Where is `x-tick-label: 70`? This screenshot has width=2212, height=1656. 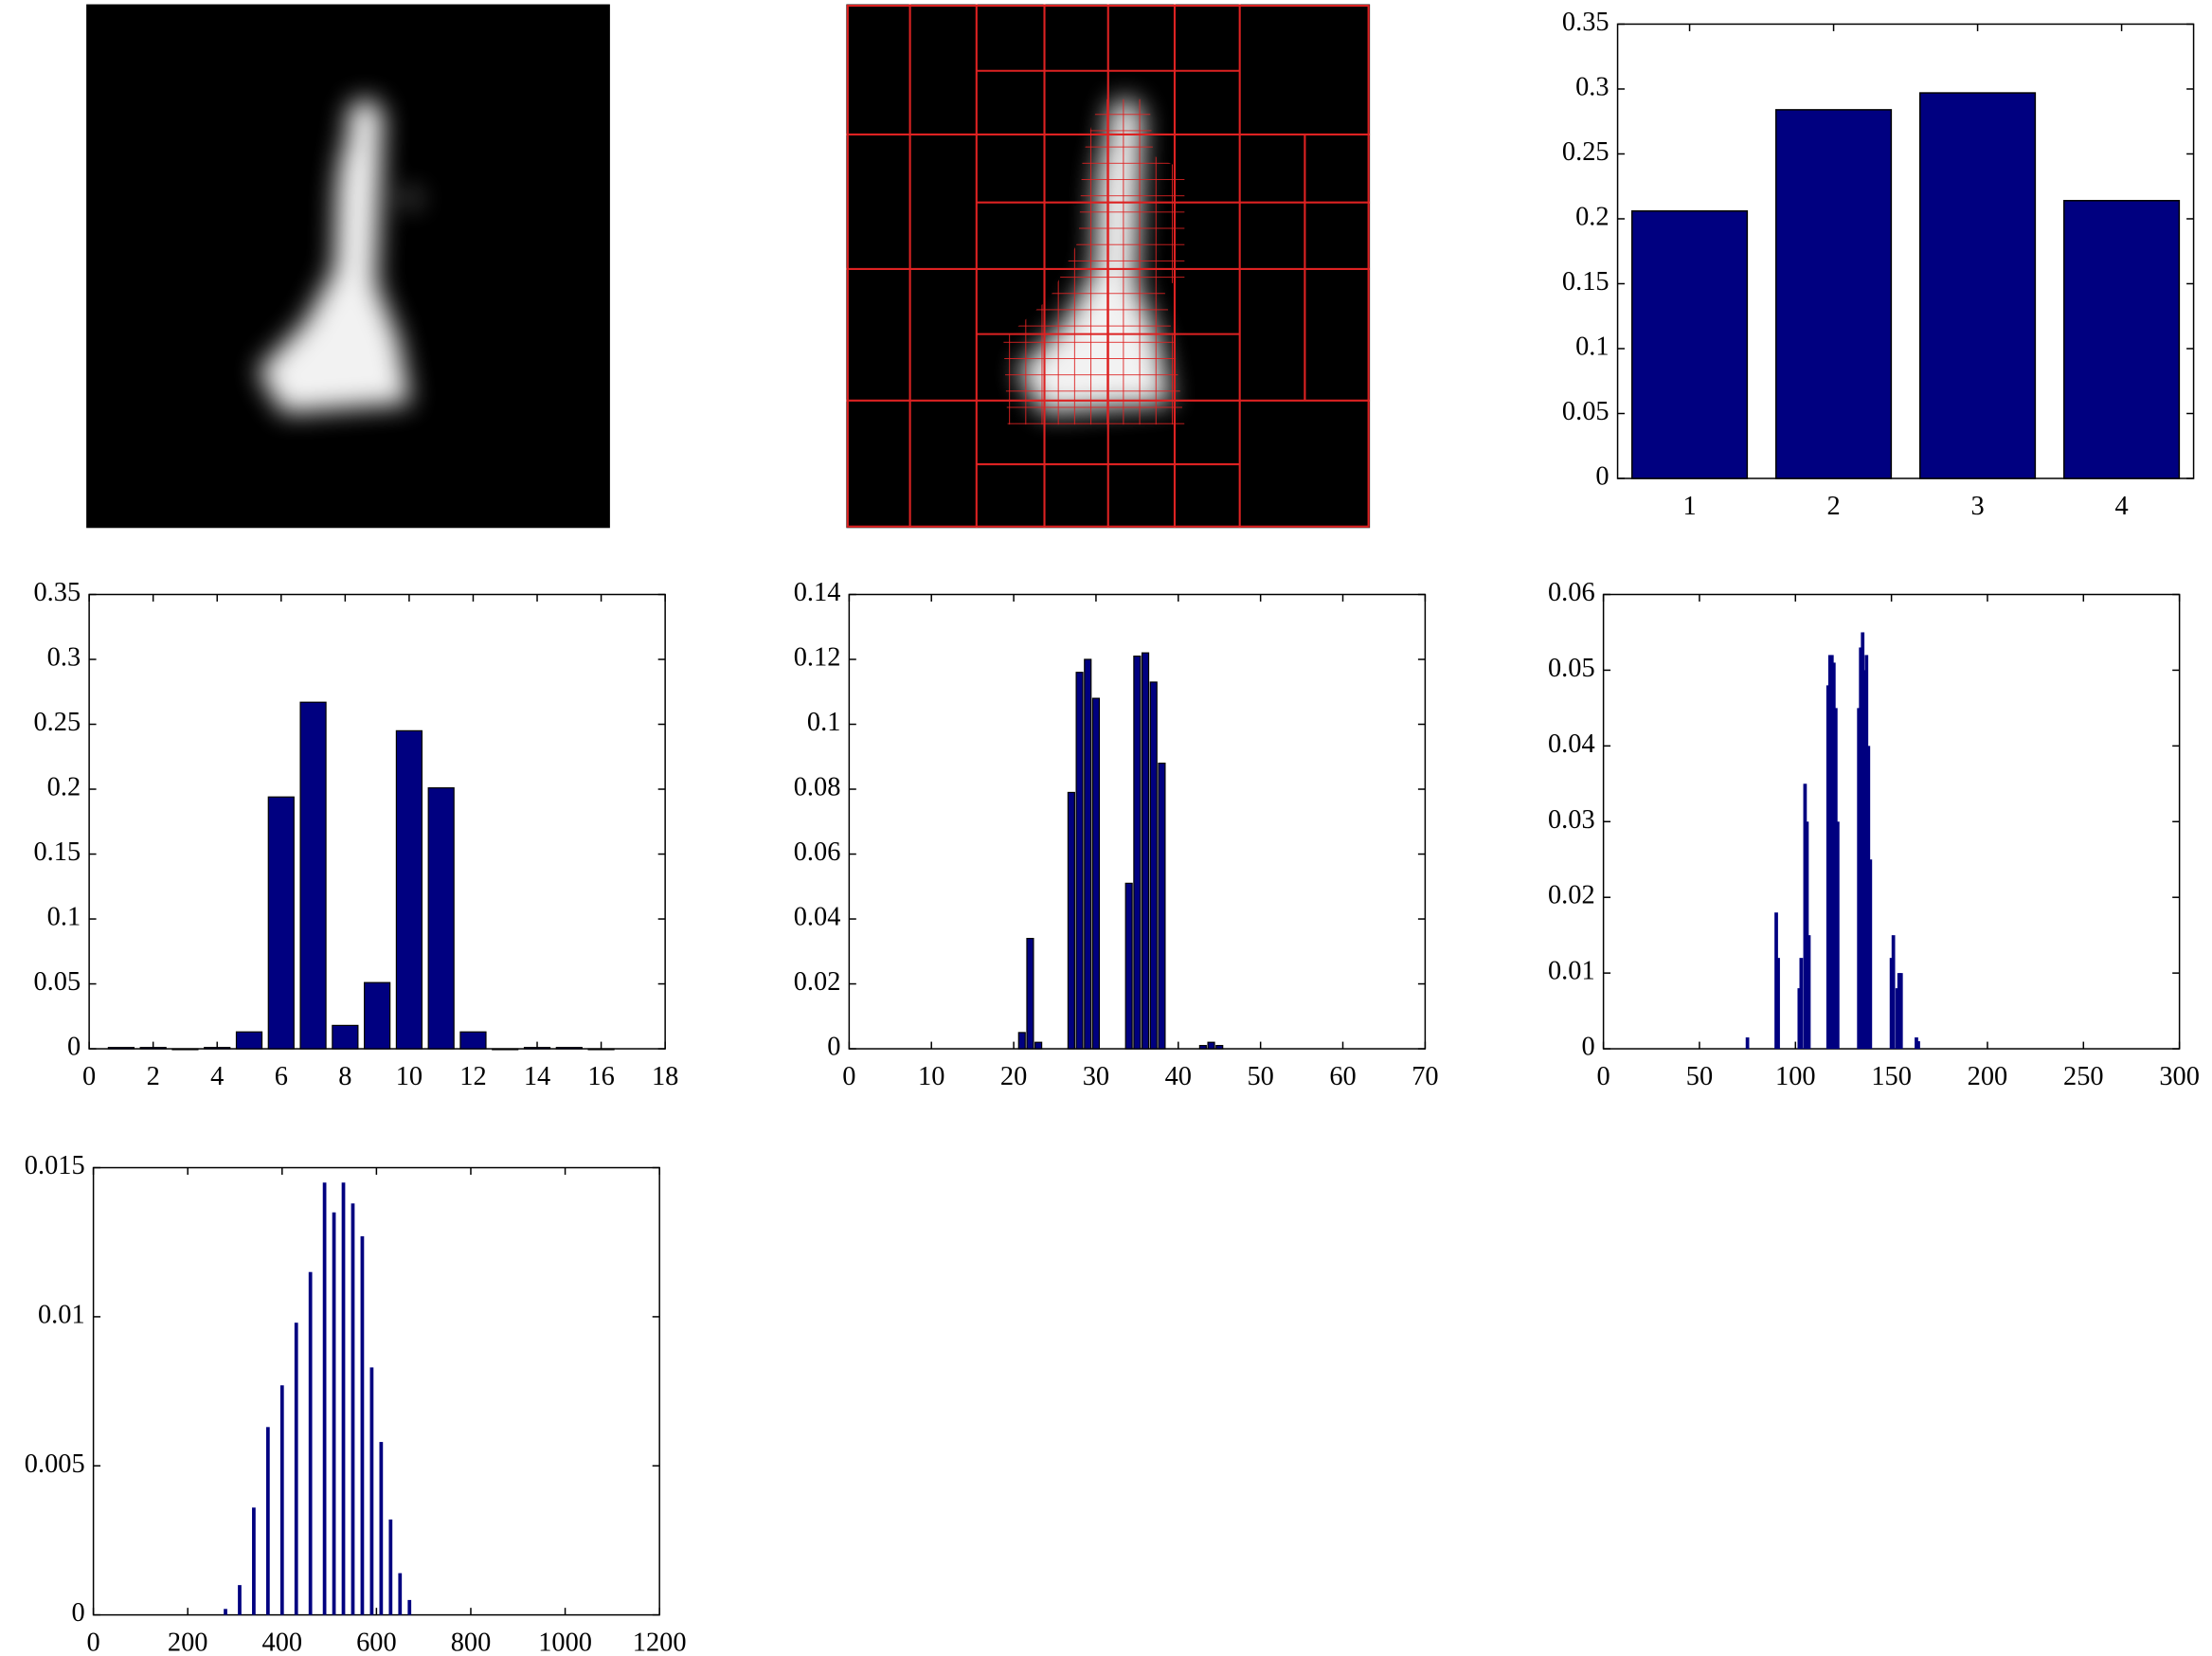
x-tick-label: 70 is located at coordinates (1425, 1076).